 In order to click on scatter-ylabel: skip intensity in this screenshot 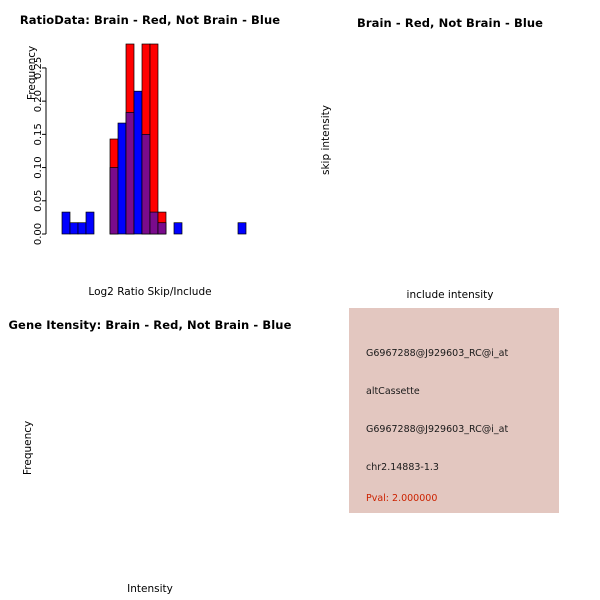, I will do `click(326, 140)`.